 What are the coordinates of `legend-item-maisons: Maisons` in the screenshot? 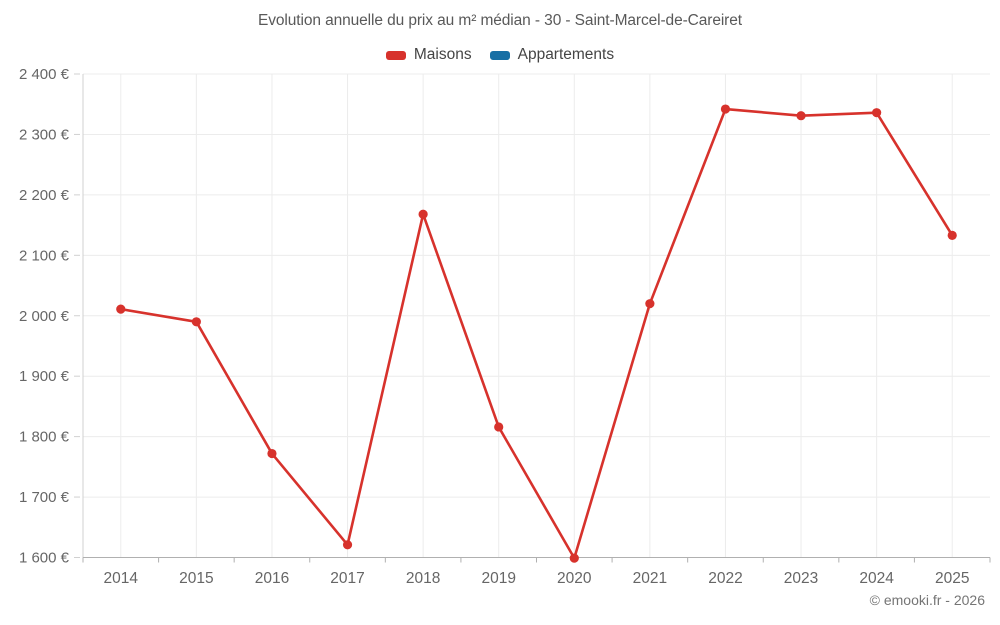 It's located at (428, 55).